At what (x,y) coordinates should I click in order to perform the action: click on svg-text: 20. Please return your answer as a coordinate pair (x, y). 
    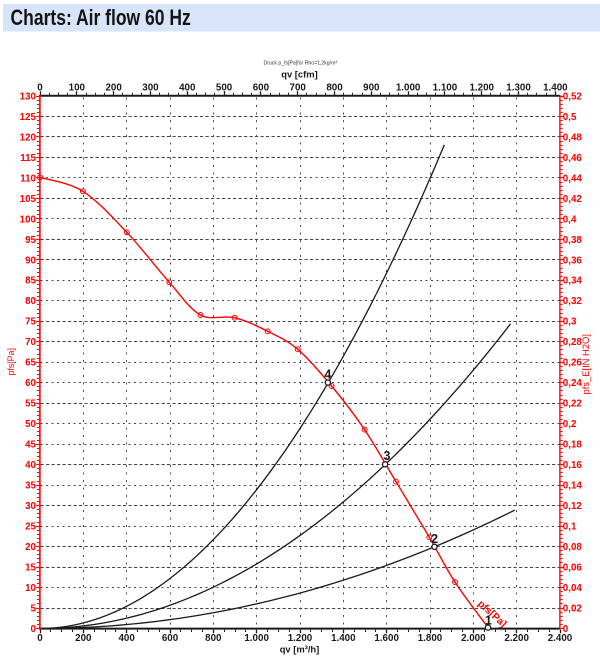
    Looking at the image, I should click on (30, 547).